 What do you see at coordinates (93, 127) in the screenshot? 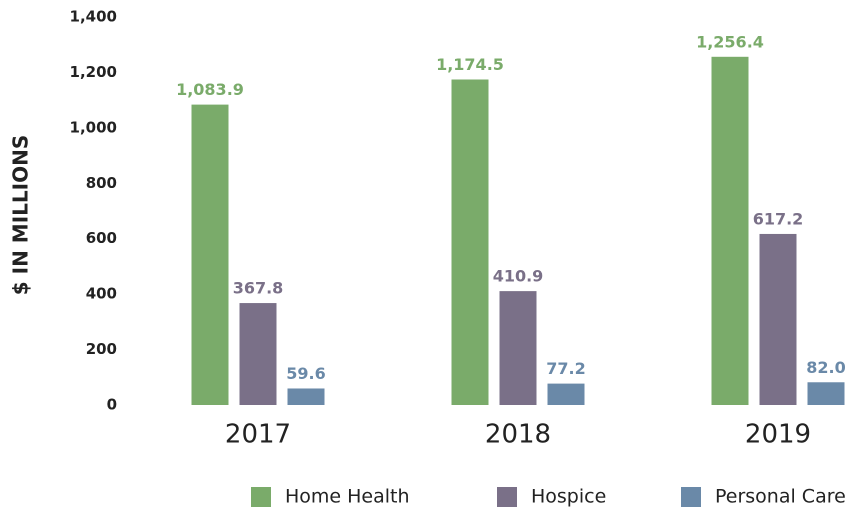
I see `y-tick-label: 1,000` at bounding box center [93, 127].